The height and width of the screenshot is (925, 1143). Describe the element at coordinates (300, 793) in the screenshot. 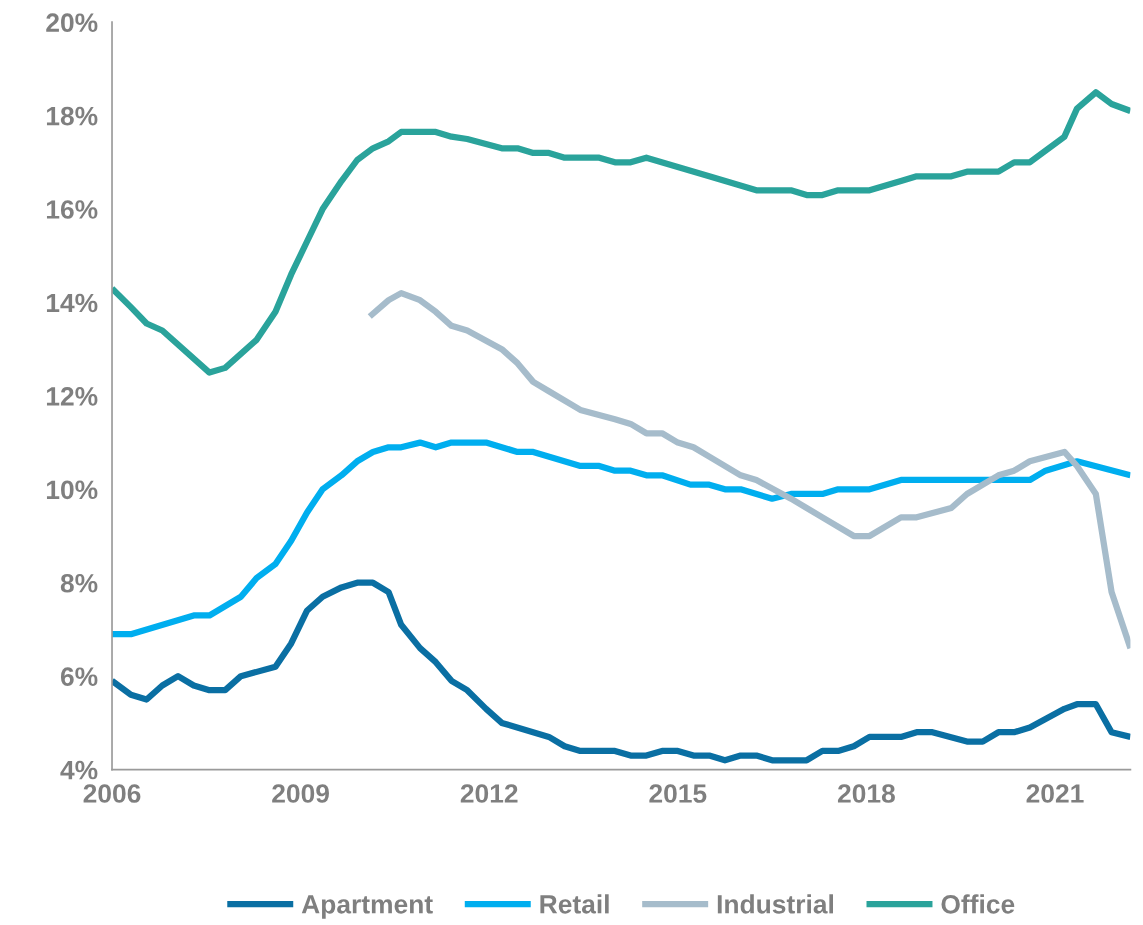

I see `x-tick-label: 2009` at that location.